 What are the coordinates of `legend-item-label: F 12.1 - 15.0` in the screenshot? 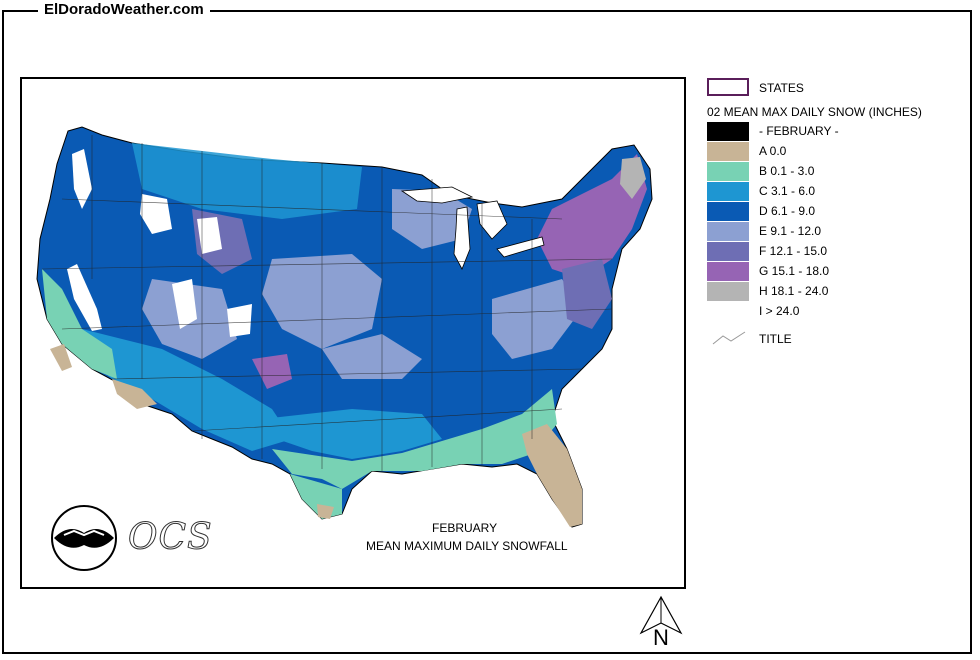 It's located at (793, 251).